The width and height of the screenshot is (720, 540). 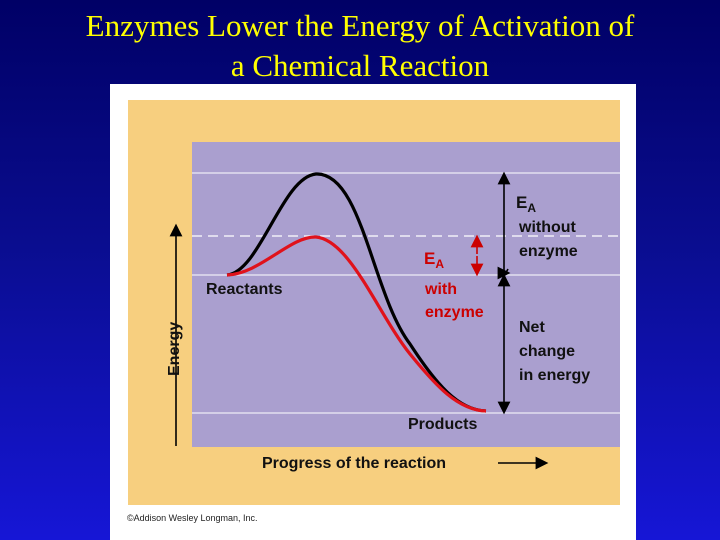 I want to click on ea-without-line2: enzyme, so click(x=548, y=251).